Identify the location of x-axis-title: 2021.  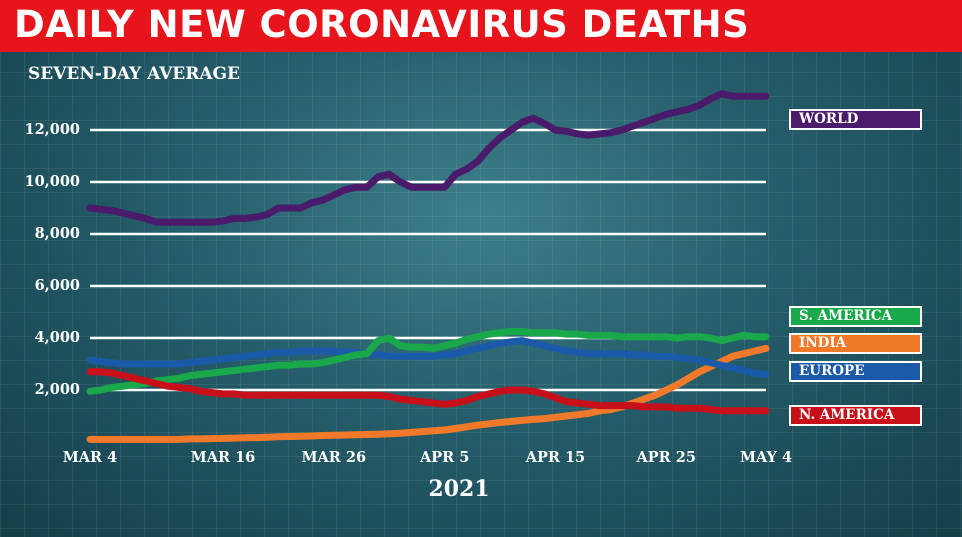
(459, 489).